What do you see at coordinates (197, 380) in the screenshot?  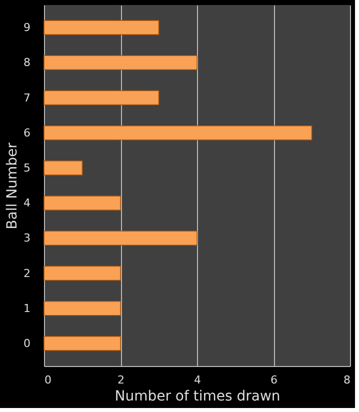 I see `x-tick-label: 4` at bounding box center [197, 380].